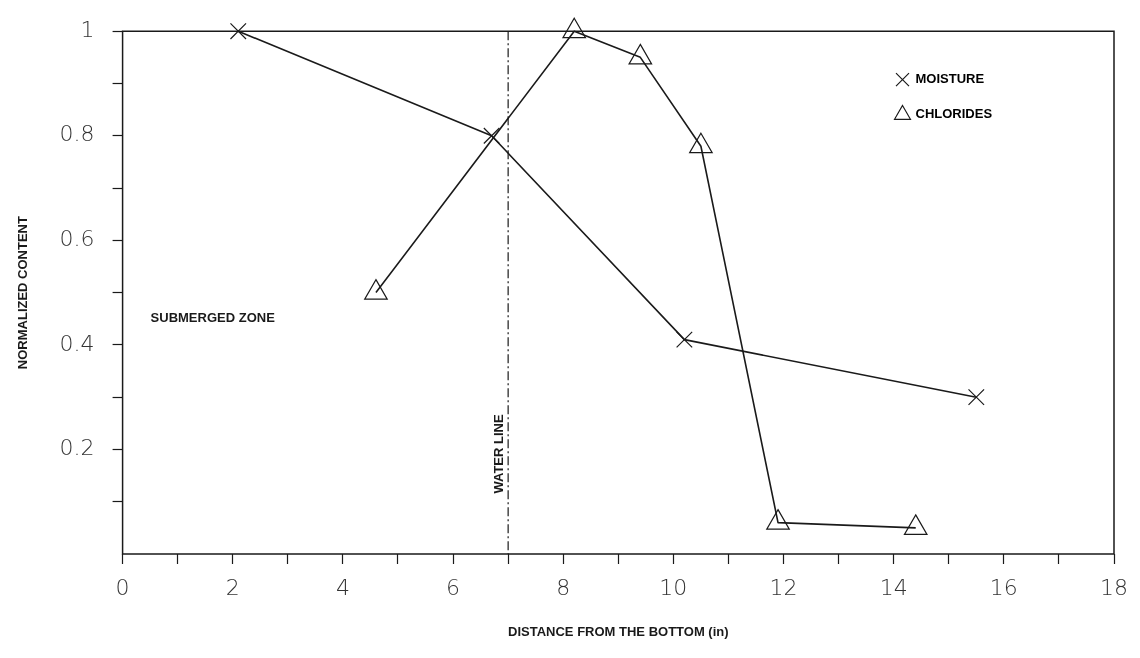 This screenshot has height=658, width=1140. Describe the element at coordinates (1003, 587) in the screenshot. I see `x-tick-label: 16` at that location.